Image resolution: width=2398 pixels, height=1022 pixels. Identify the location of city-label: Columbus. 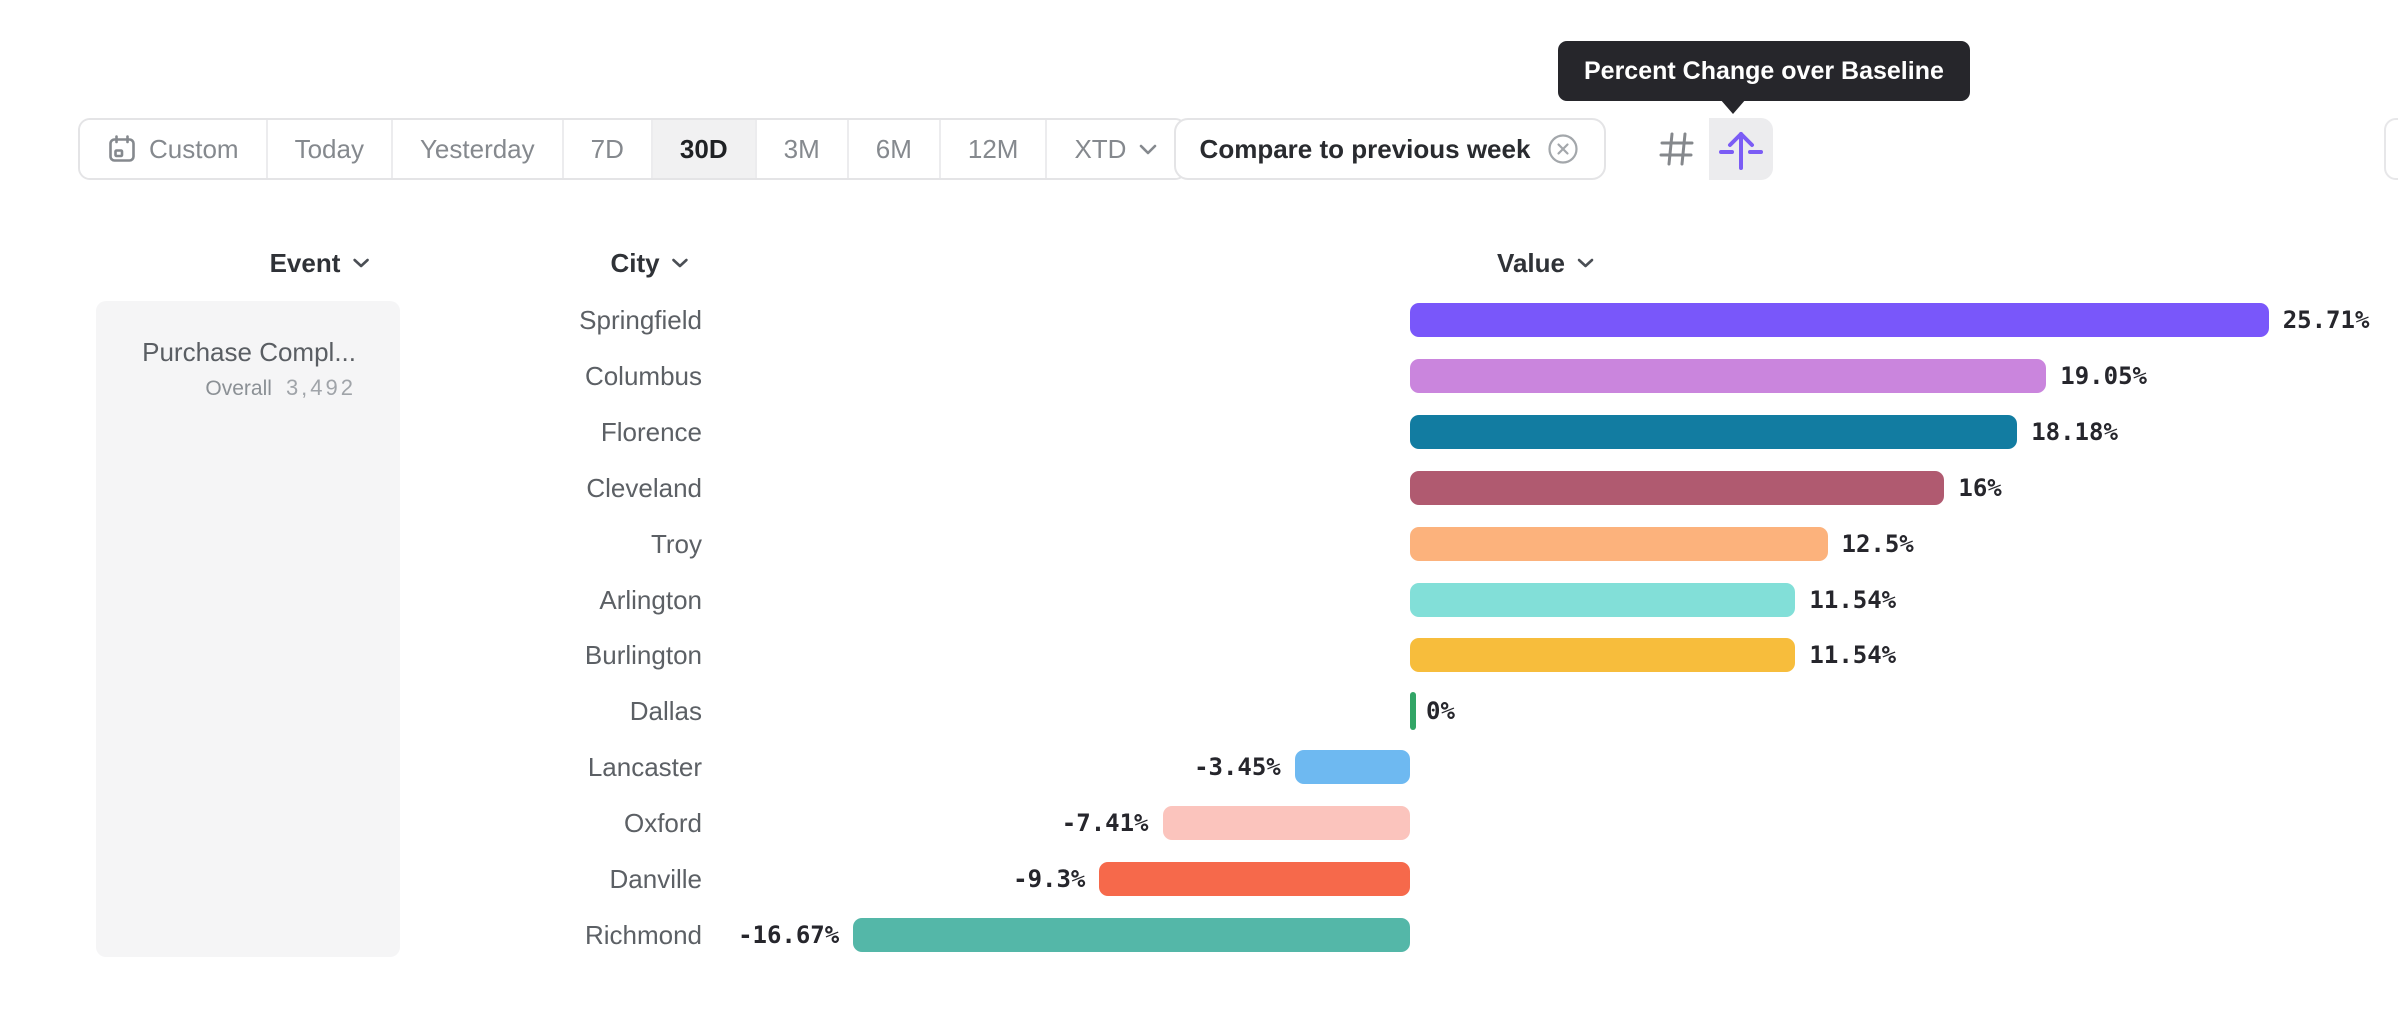
(643, 375).